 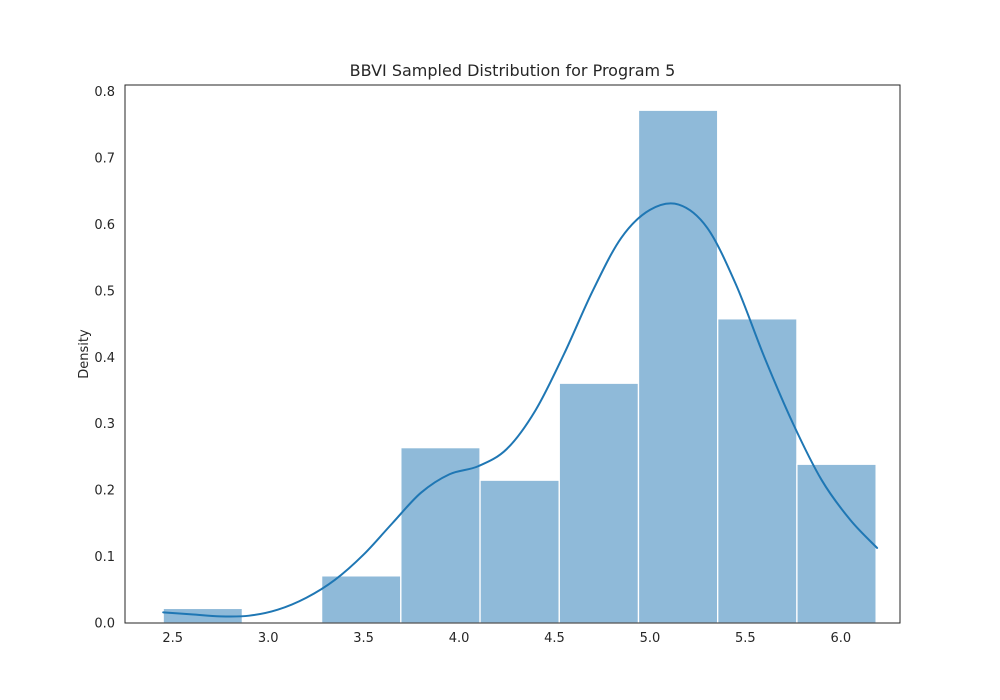 I want to click on x-tick-label: 5.0, so click(x=650, y=638).